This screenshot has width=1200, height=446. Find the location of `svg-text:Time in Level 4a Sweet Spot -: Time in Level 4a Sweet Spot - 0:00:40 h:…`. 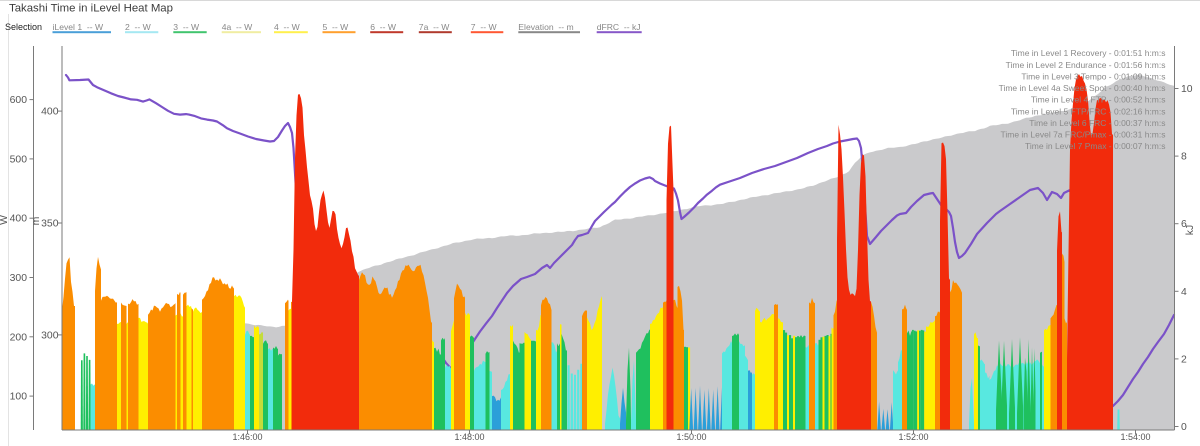

svg-text:Time in Level 4a Sweet Spot -: Time in Level 4a Sweet Spot - 0:00:40 h:… is located at coordinates (1082, 88).